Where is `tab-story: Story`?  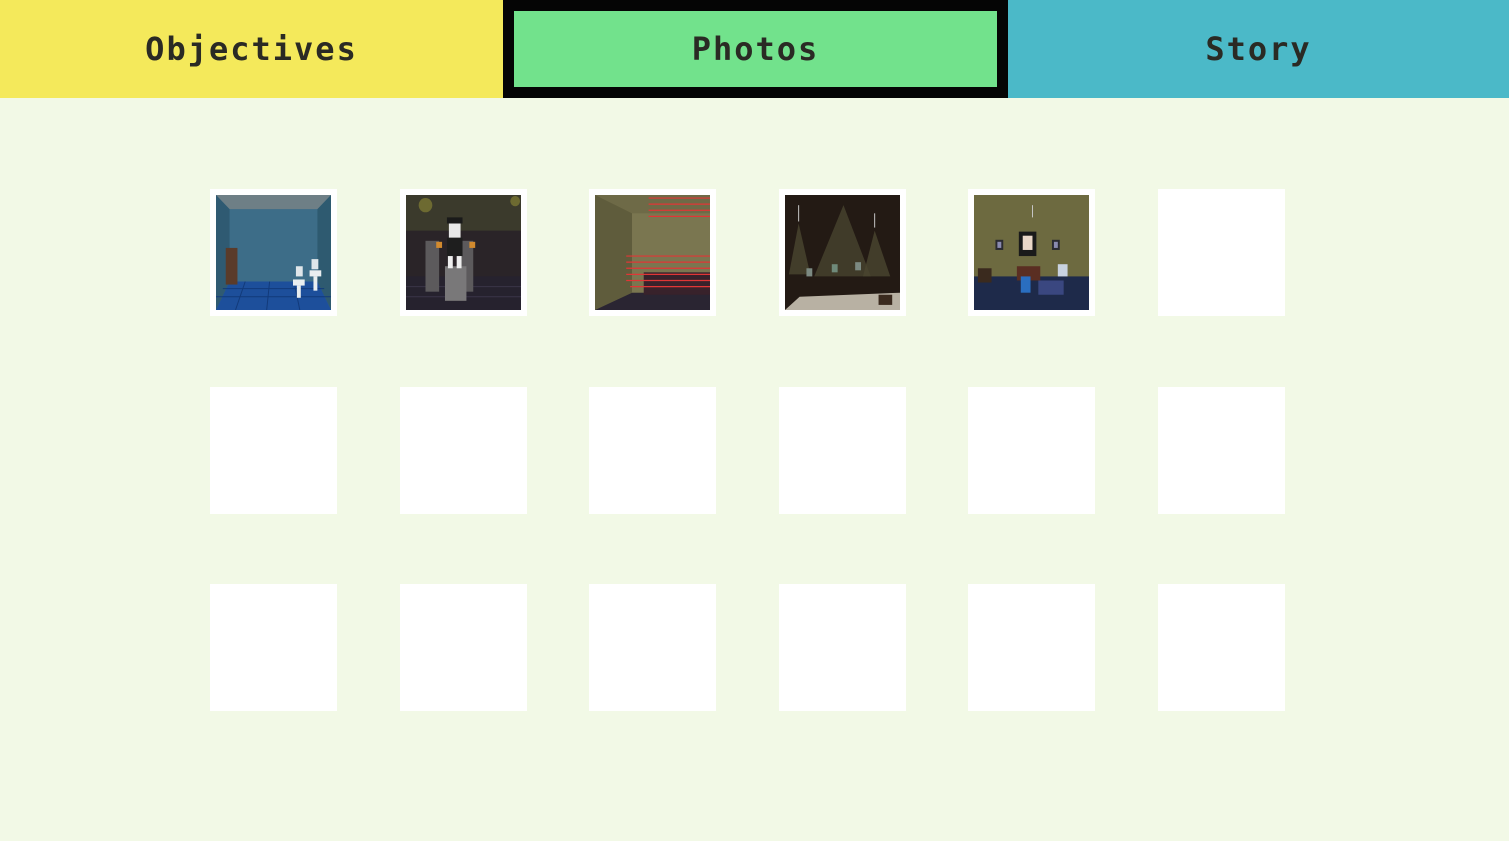
tab-story: Story is located at coordinates (1258, 49).